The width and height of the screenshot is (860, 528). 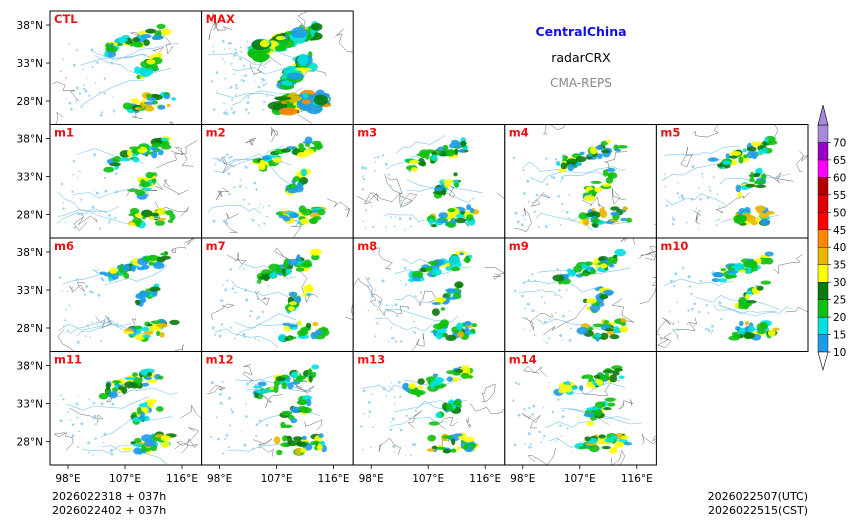 What do you see at coordinates (109, 510) in the screenshot?
I see `init-time-line2: 2026022402 + 037h` at bounding box center [109, 510].